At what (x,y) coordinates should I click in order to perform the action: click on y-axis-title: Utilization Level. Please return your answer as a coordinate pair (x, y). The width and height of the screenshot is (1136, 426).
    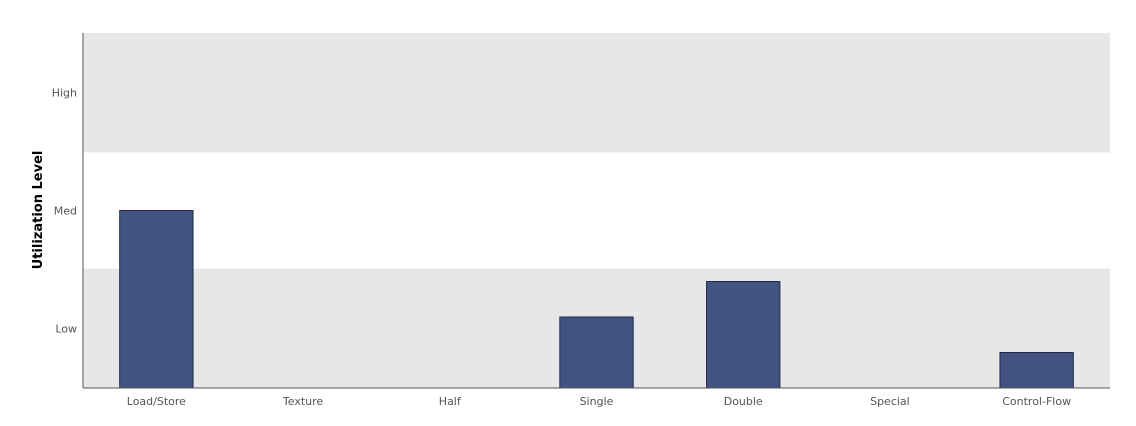
    Looking at the image, I should click on (38, 210).